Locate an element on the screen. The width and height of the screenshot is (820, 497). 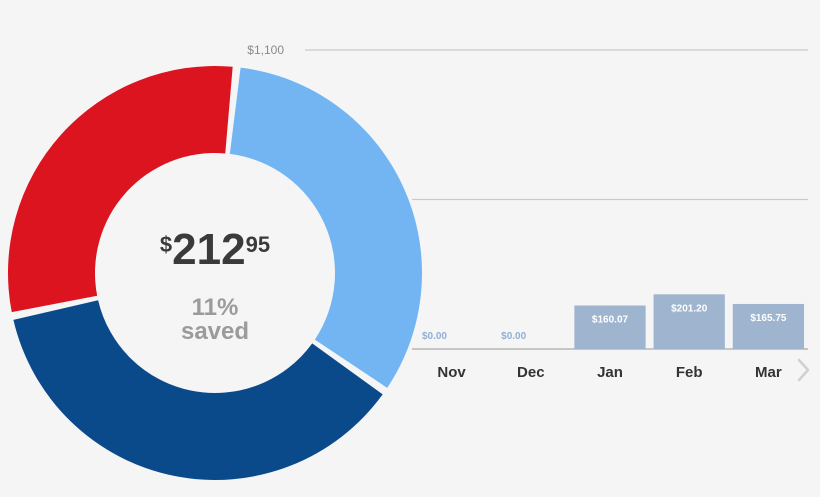
bar-mar is located at coordinates (768, 326).